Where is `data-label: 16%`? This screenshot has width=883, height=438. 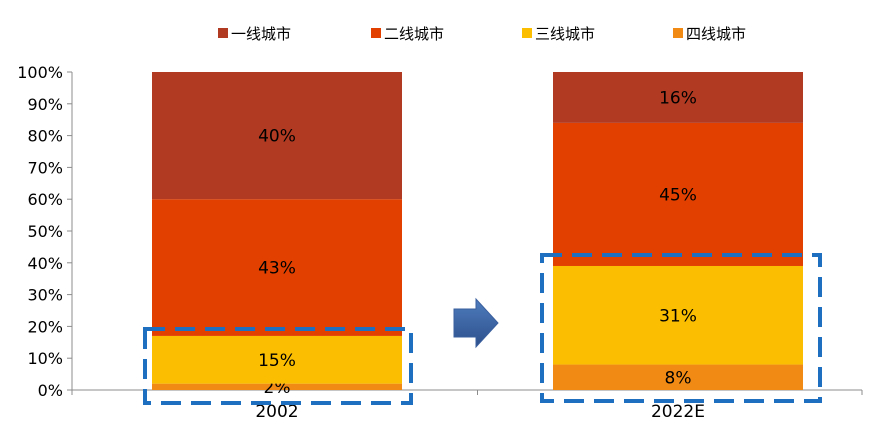 data-label: 16% is located at coordinates (678, 98).